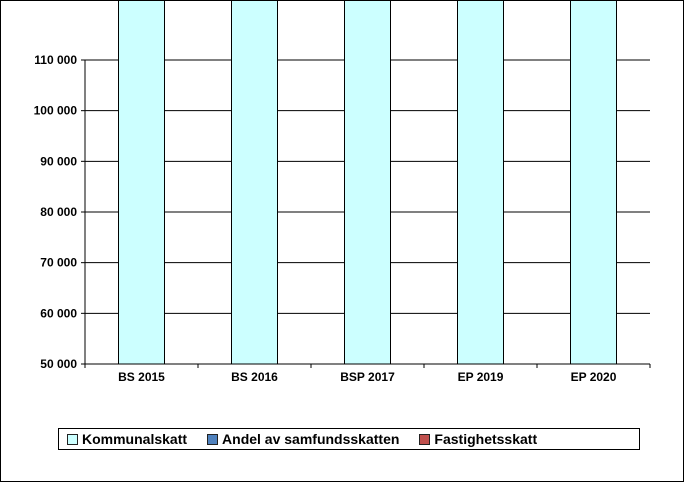  I want to click on legend-item-andel-av-samfundsskatten: Andel av samfundsskatten, so click(303, 439).